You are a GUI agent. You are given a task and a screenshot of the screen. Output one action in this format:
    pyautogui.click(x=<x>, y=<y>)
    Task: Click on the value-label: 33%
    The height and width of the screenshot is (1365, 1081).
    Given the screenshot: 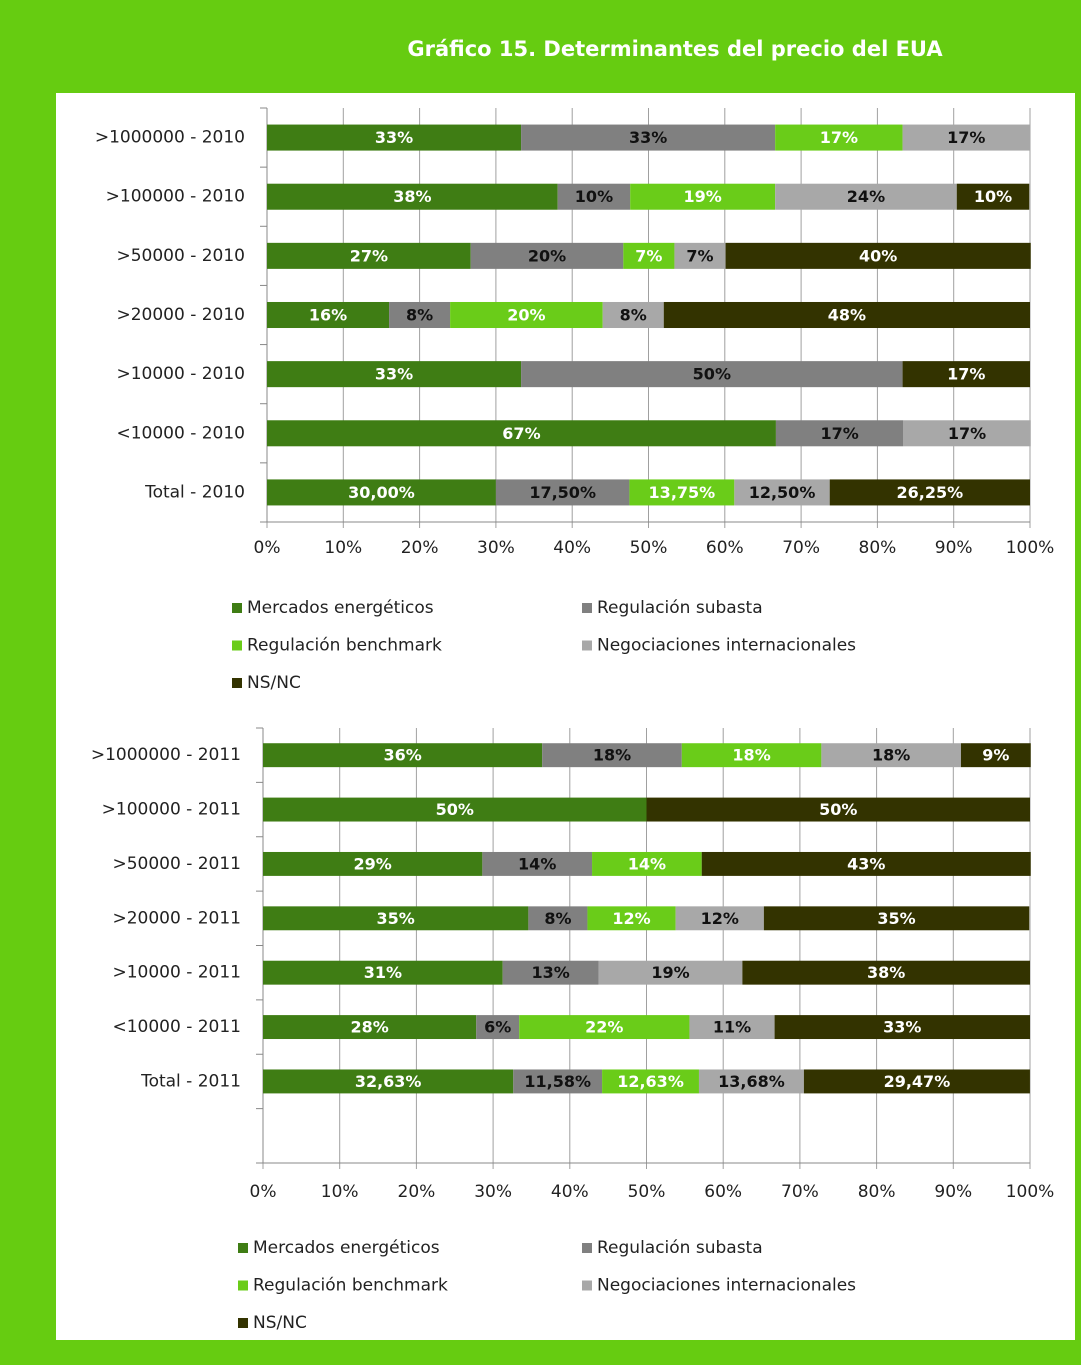 What is the action you would take?
    pyautogui.click(x=648, y=137)
    